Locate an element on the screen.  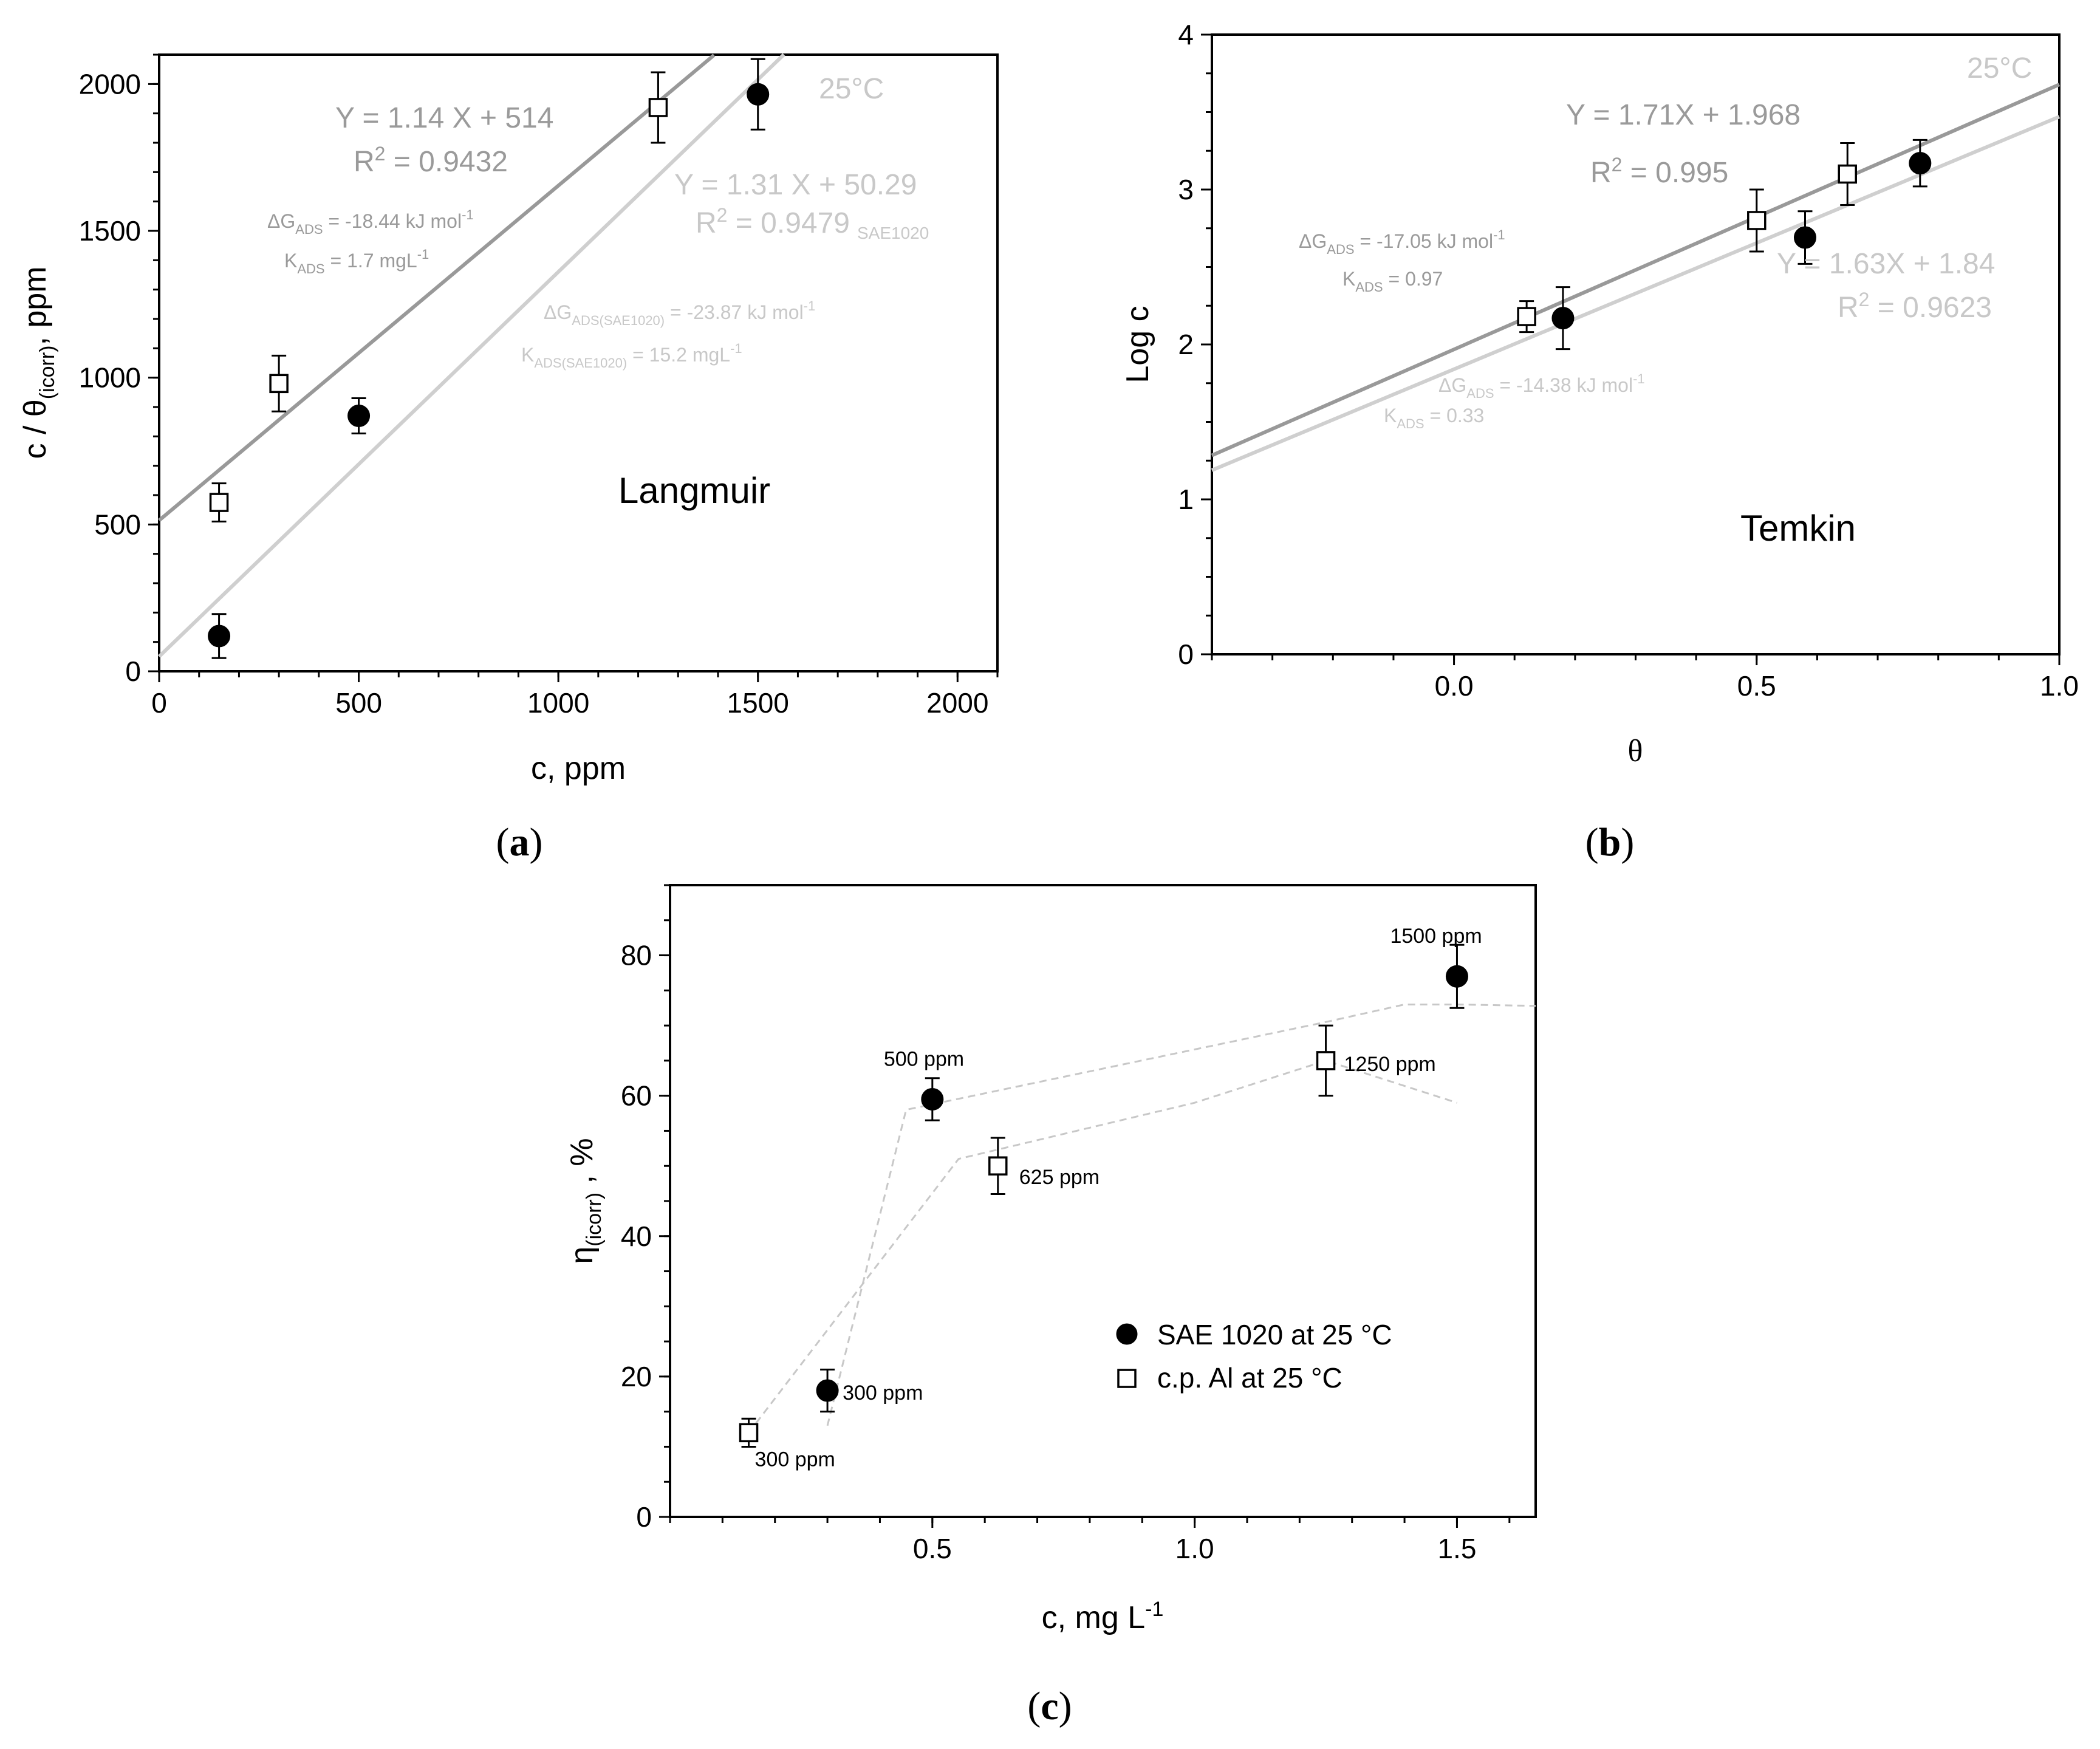
panel-a-data-points is located at coordinates (489, 358).